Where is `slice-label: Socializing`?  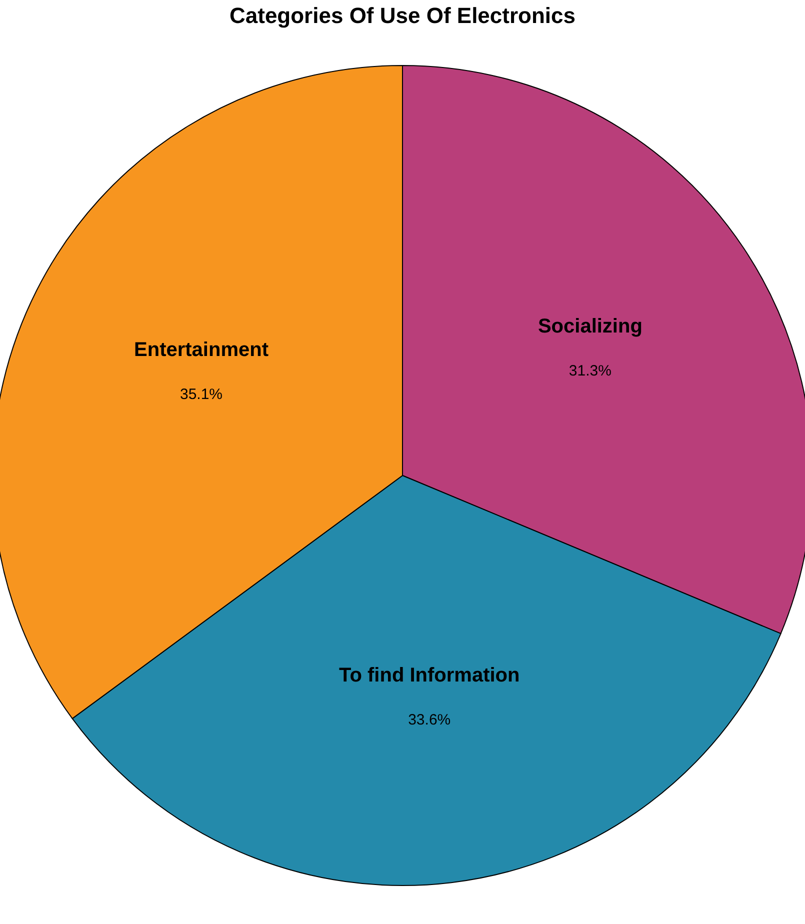
slice-label: Socializing is located at coordinates (590, 327).